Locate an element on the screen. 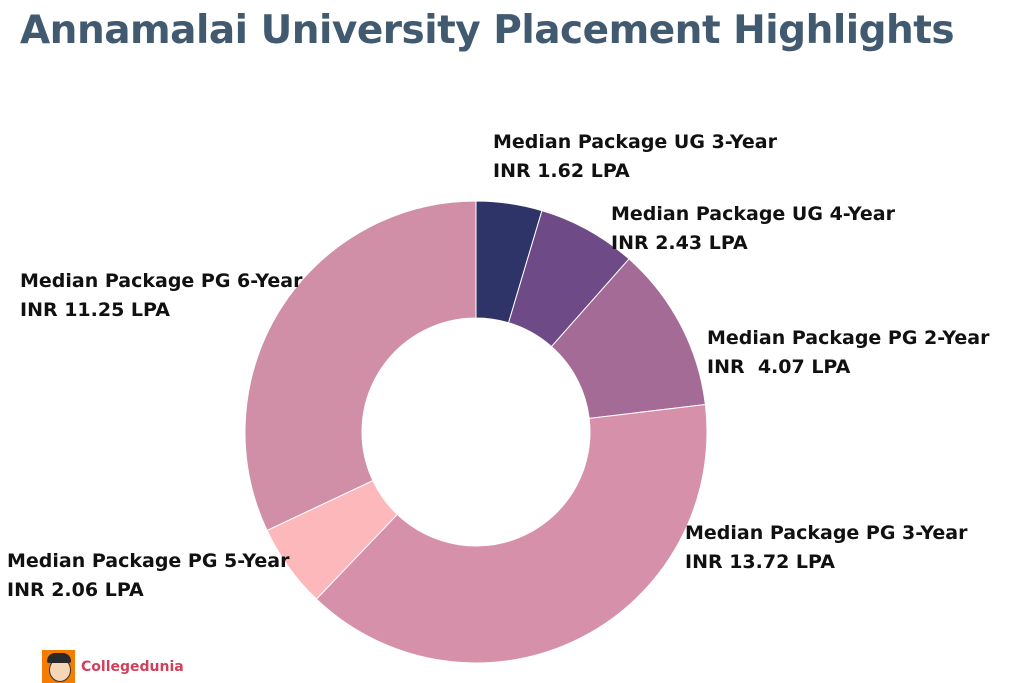 This screenshot has width=1009, height=683. slice-value: INR 2.43 LPA is located at coordinates (679, 243).